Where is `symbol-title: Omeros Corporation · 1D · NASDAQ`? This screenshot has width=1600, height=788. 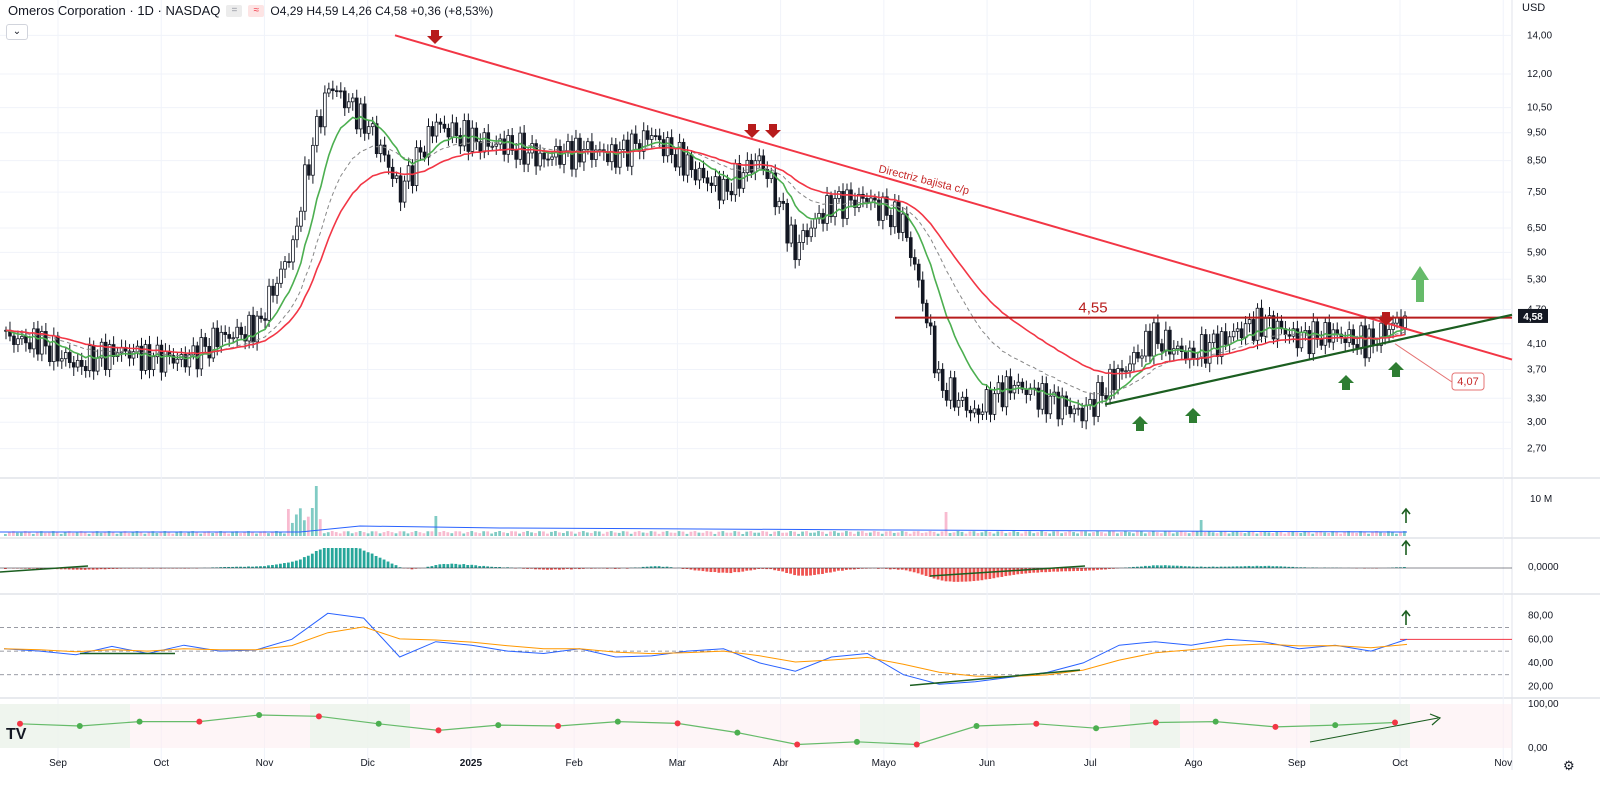 symbol-title: Omeros Corporation · 1D · NASDAQ is located at coordinates (114, 10).